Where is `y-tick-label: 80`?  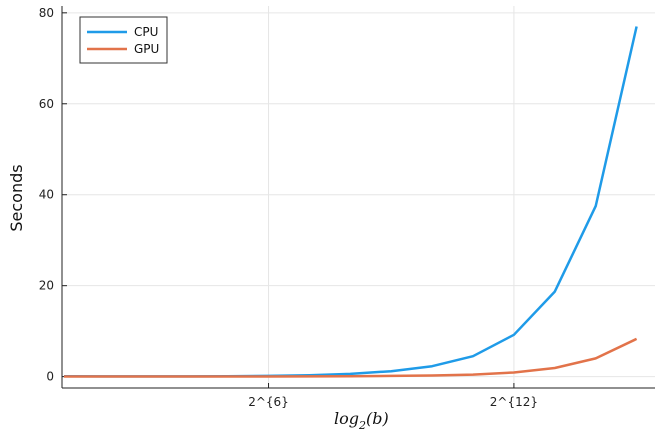 y-tick-label: 80 is located at coordinates (46, 13).